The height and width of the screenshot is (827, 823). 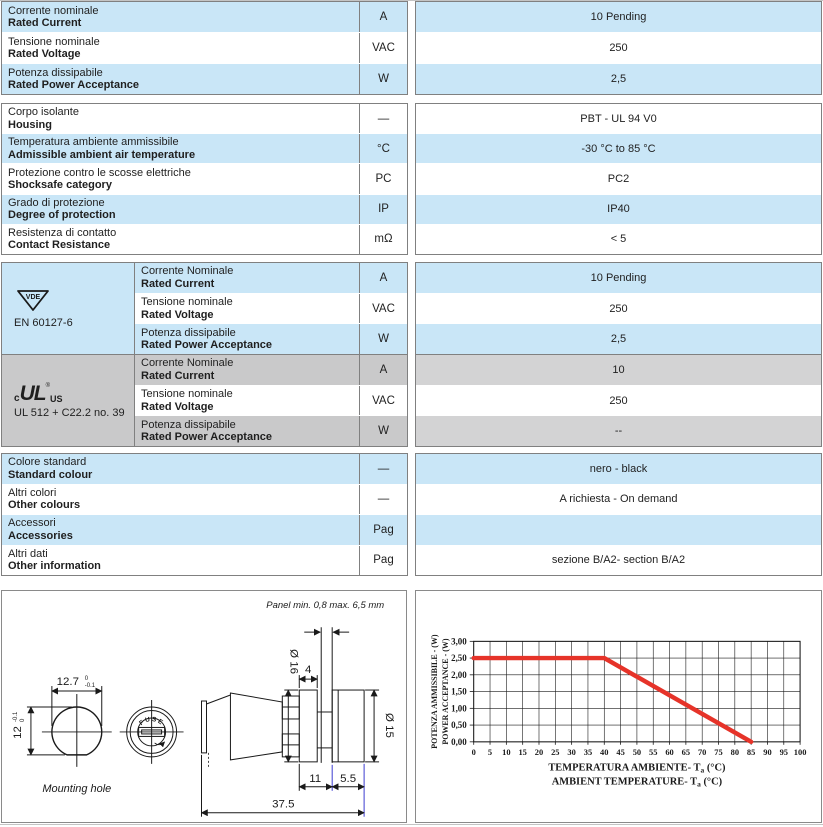 What do you see at coordinates (93, 142) in the screenshot?
I see `label-it: Temperatura ambiente ammissibile` at bounding box center [93, 142].